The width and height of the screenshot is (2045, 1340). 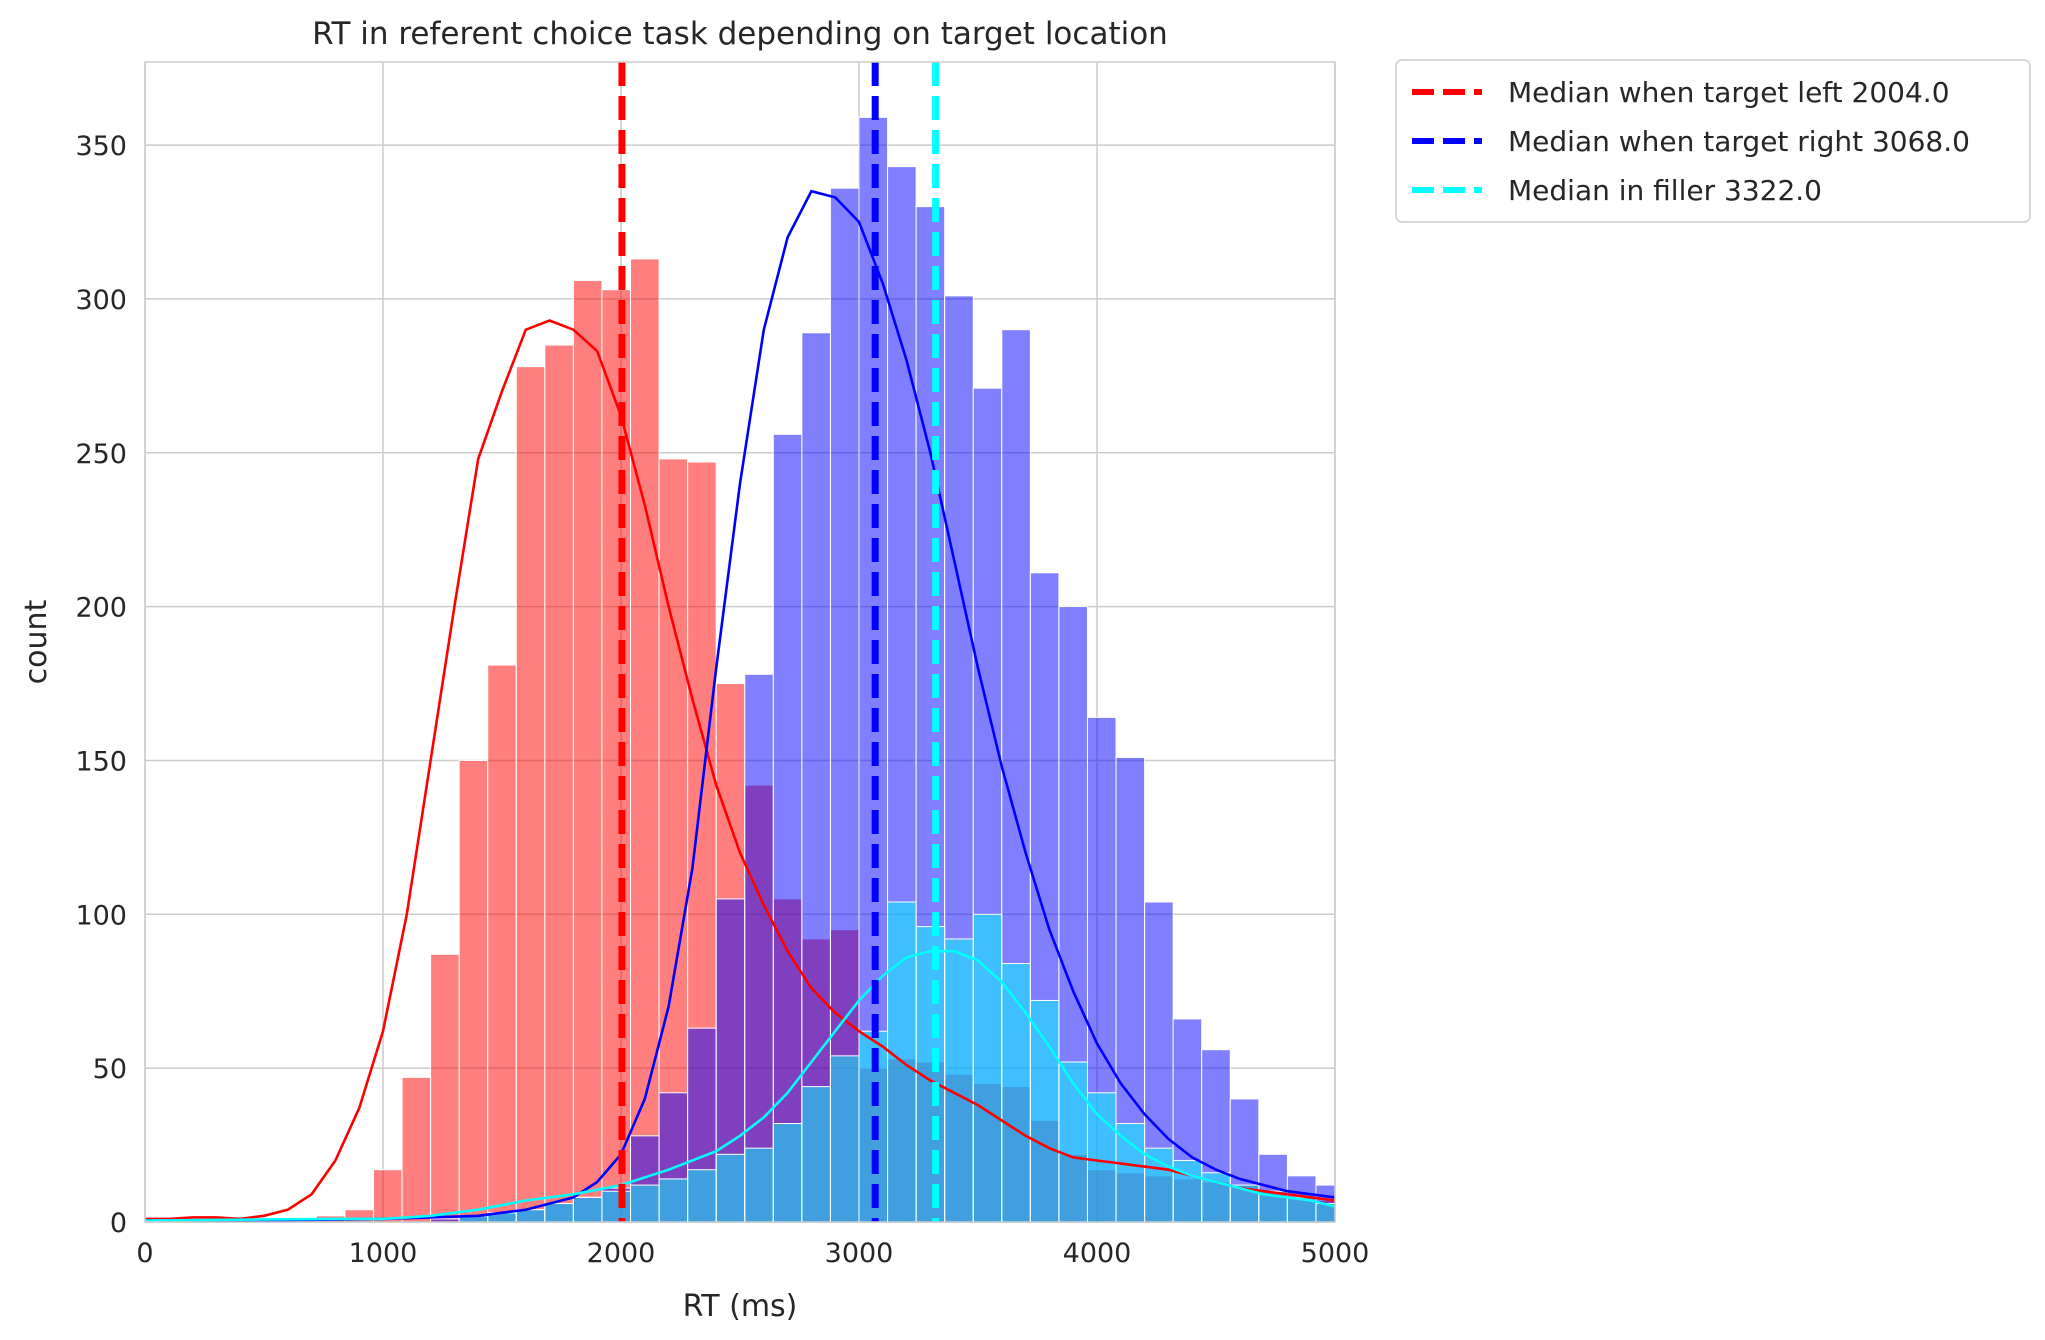 I want to click on x-axis-label: RT (ms), so click(x=740, y=1306).